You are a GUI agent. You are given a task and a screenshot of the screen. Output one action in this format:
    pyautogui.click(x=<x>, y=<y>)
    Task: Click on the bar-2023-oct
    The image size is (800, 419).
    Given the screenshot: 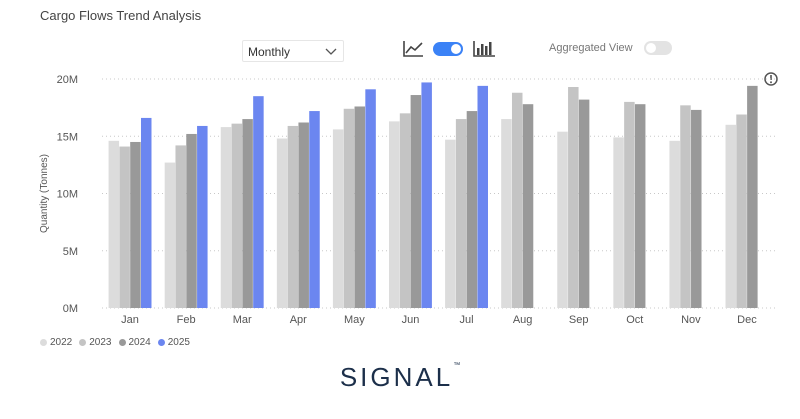 What is the action you would take?
    pyautogui.click(x=629, y=205)
    